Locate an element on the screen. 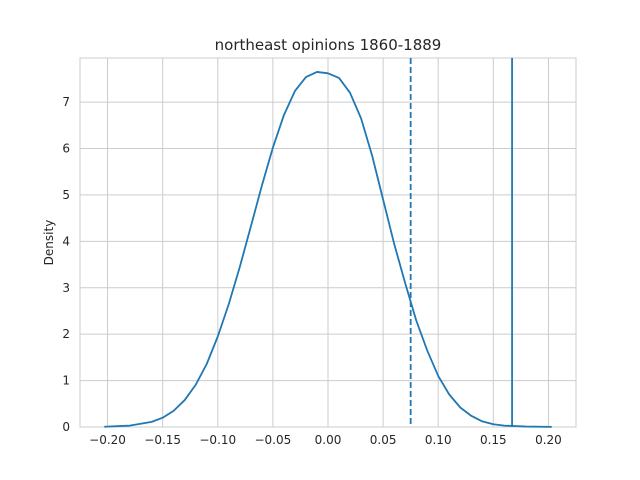 This screenshot has height=480, width=640. y-tick-label: 0 is located at coordinates (66, 427).